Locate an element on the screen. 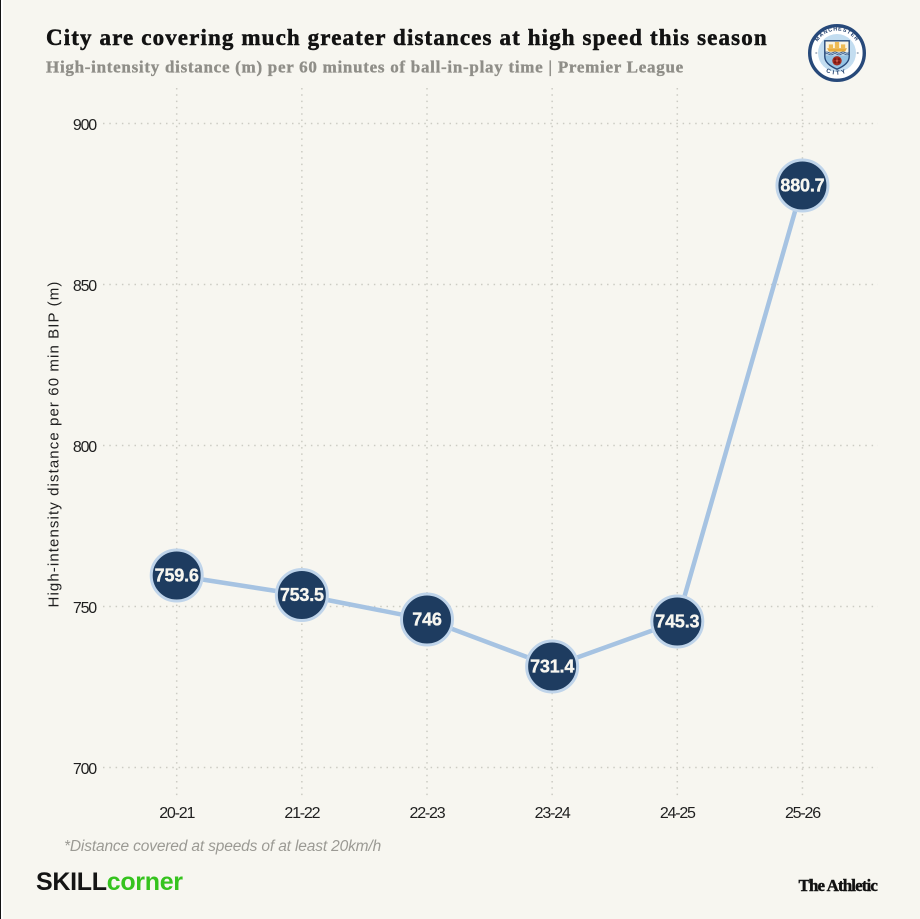 The height and width of the screenshot is (919, 920). svg-text: 746 is located at coordinates (427, 620).